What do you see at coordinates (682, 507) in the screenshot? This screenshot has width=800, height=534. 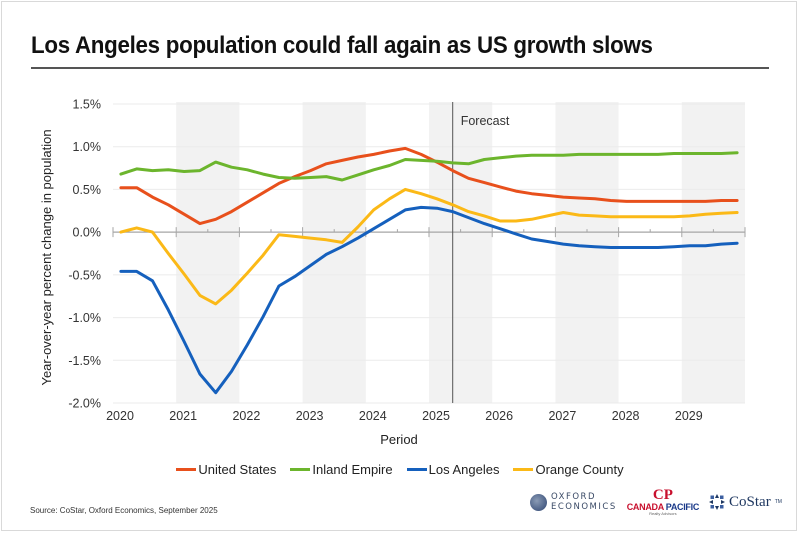 I see `cp-word2: PACIFIC` at bounding box center [682, 507].